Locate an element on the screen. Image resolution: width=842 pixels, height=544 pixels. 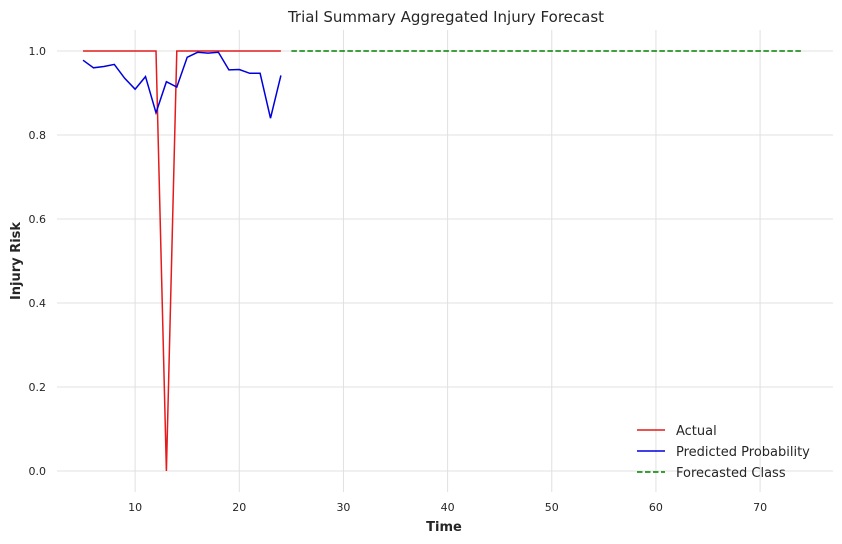
x-tick-label: 60 is located at coordinates (656, 507).